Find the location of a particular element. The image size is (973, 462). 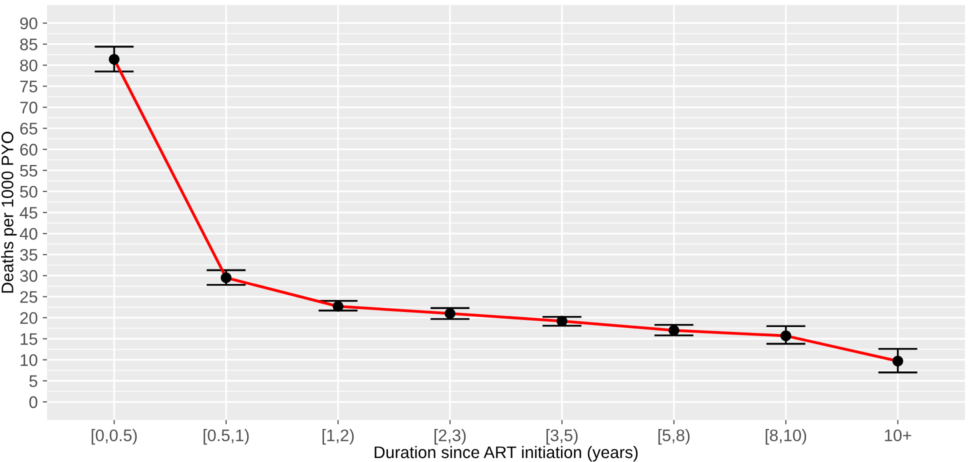

x-tick-label: 10+ is located at coordinates (898, 435).